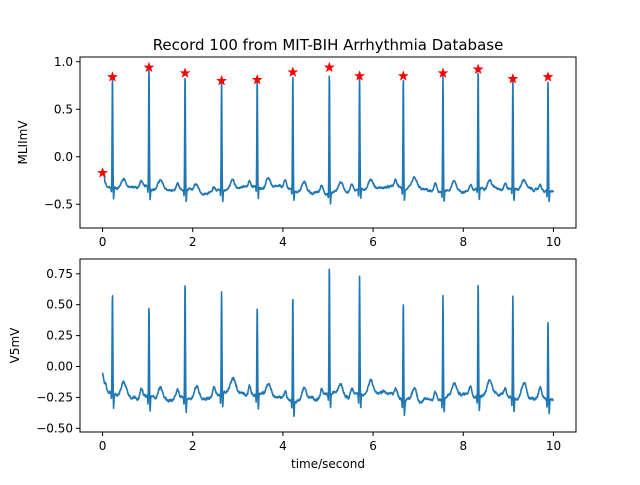 The width and height of the screenshot is (640, 485). I want to click on y-axis-label: MLIImV, so click(23, 142).